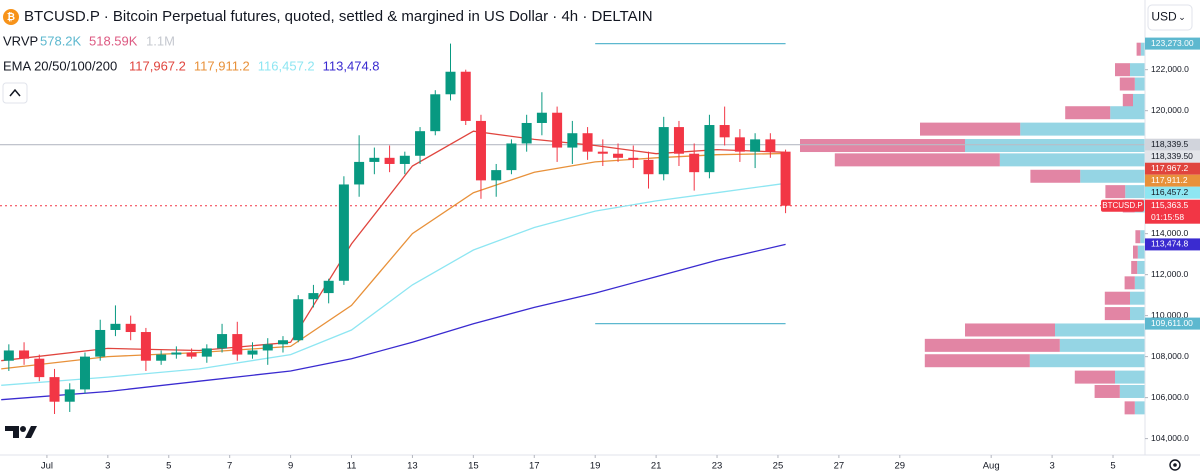 Image resolution: width=1200 pixels, height=475 pixels. Describe the element at coordinates (1169, 315) in the screenshot. I see `y-tick-label: 110,000.0` at that location.